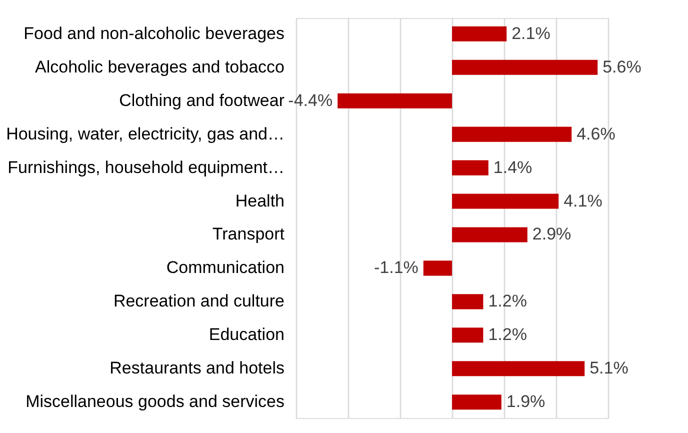 The height and width of the screenshot is (433, 688). Describe the element at coordinates (512, 167) in the screenshot. I see `data-label: 1.4%` at that location.